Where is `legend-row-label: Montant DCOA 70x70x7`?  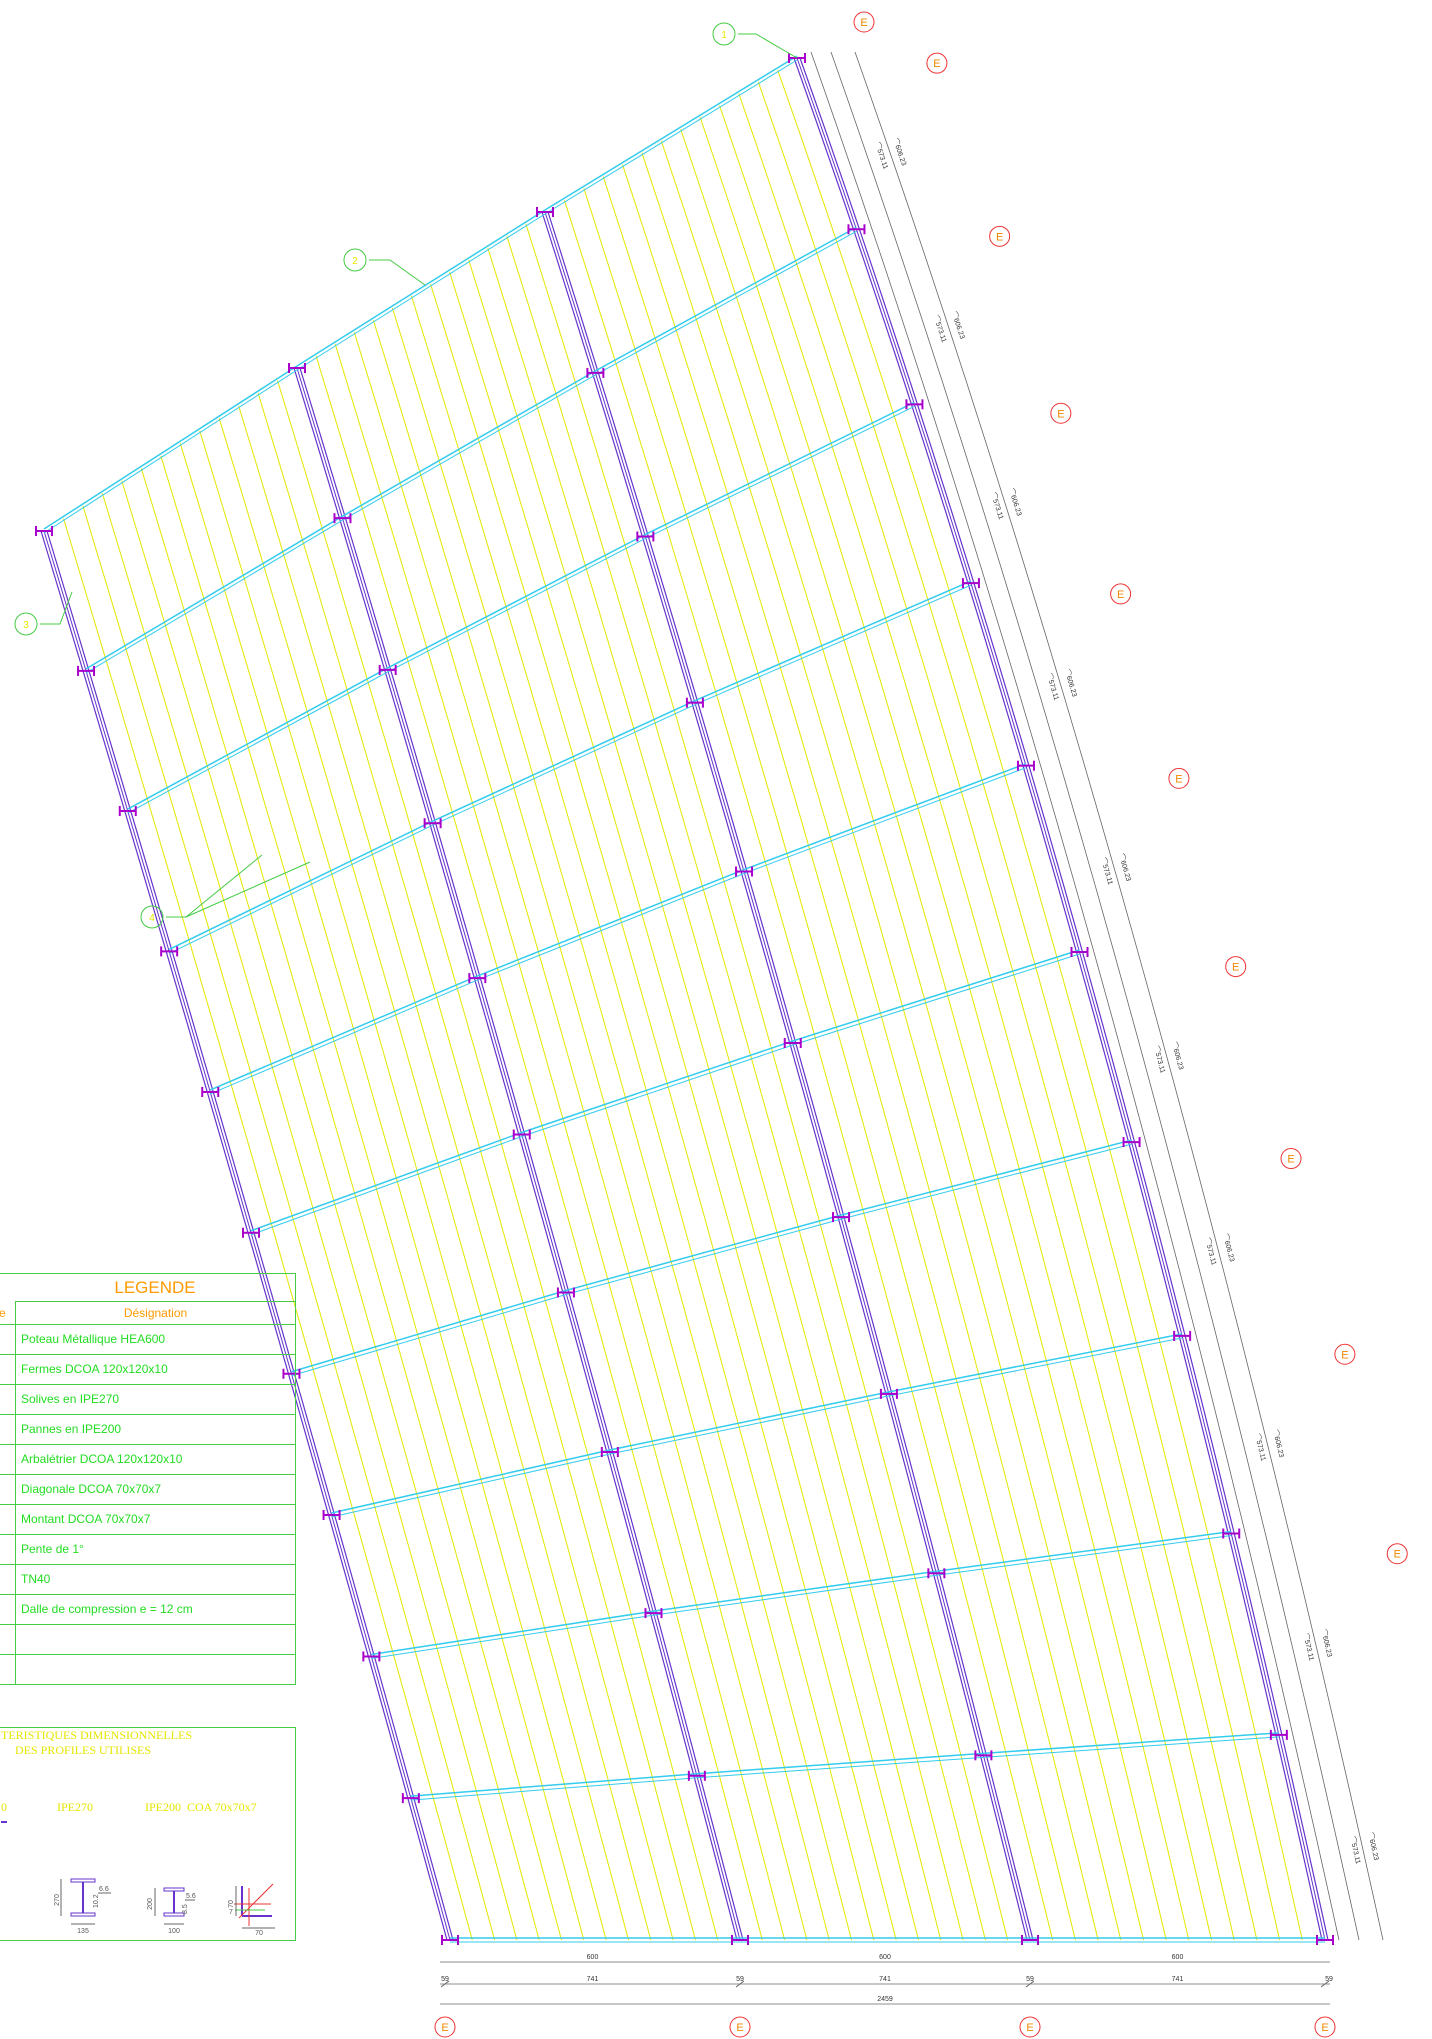 legend-row-label: Montant DCOA 70x70x7 is located at coordinates (86, 1519).